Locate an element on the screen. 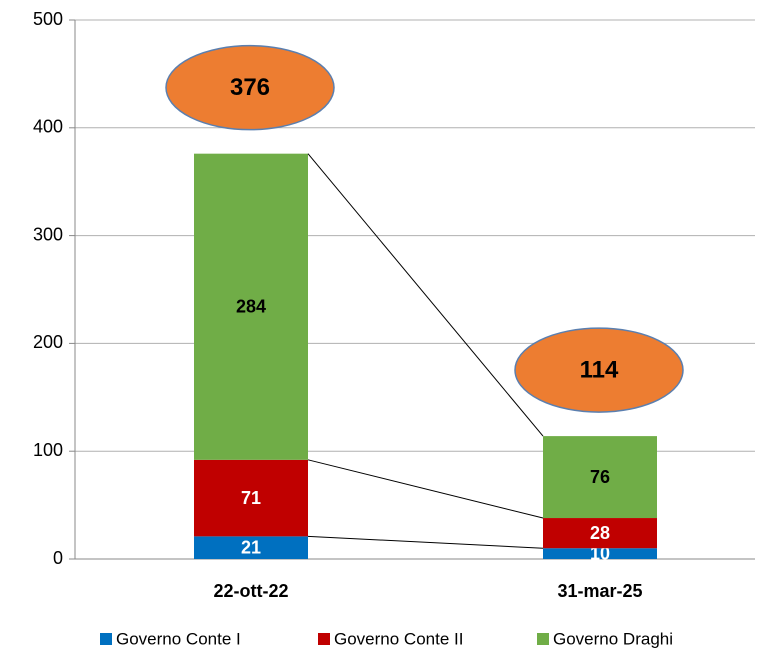 The width and height of the screenshot is (768, 659). legend-label: Governo Conte I is located at coordinates (178, 638).